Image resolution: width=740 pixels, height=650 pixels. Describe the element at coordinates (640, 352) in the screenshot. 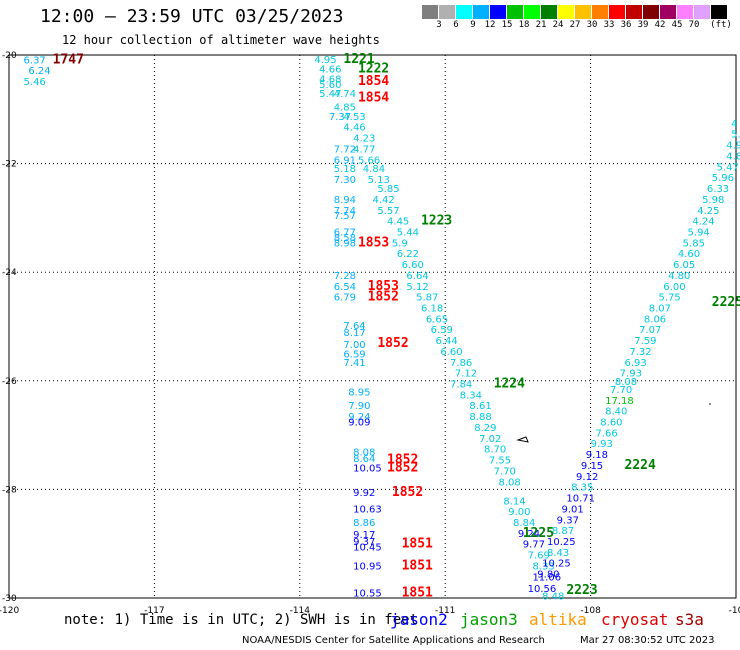

I see `wave-height-label: 7.32` at that location.